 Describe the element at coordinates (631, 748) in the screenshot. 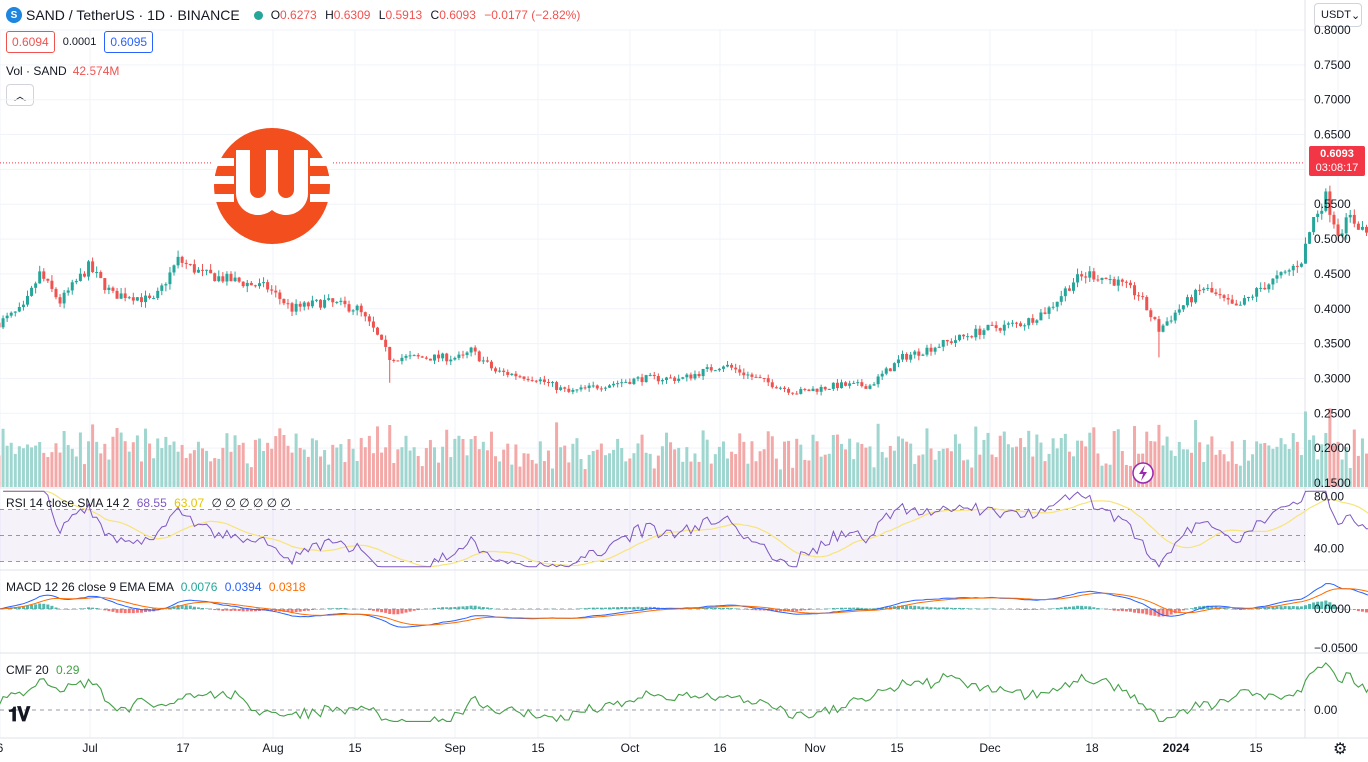

I see `time-axis: 6 Jul 17 Aug 15 Sep 15 Oct 16 Nov 15 Dec 18 2024 15` at that location.